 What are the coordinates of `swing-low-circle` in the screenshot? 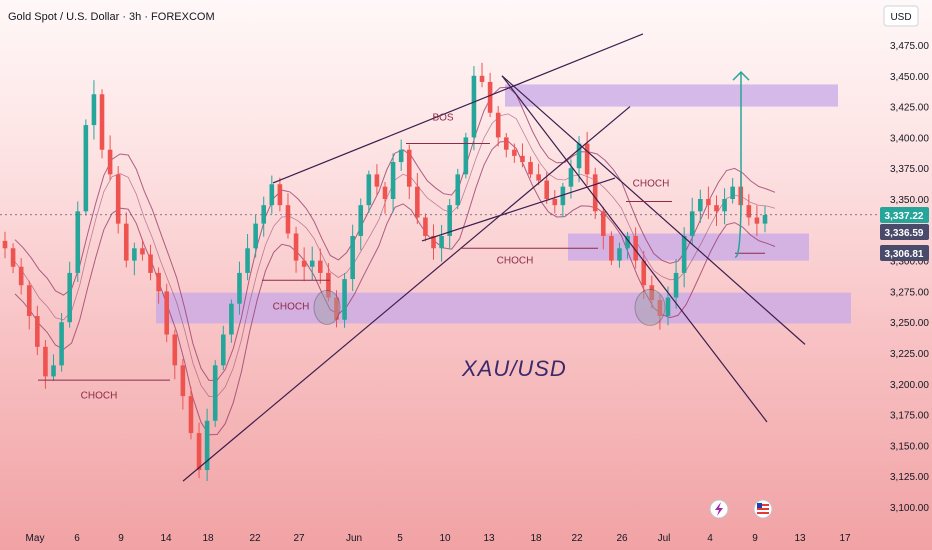 It's located at (650, 307).